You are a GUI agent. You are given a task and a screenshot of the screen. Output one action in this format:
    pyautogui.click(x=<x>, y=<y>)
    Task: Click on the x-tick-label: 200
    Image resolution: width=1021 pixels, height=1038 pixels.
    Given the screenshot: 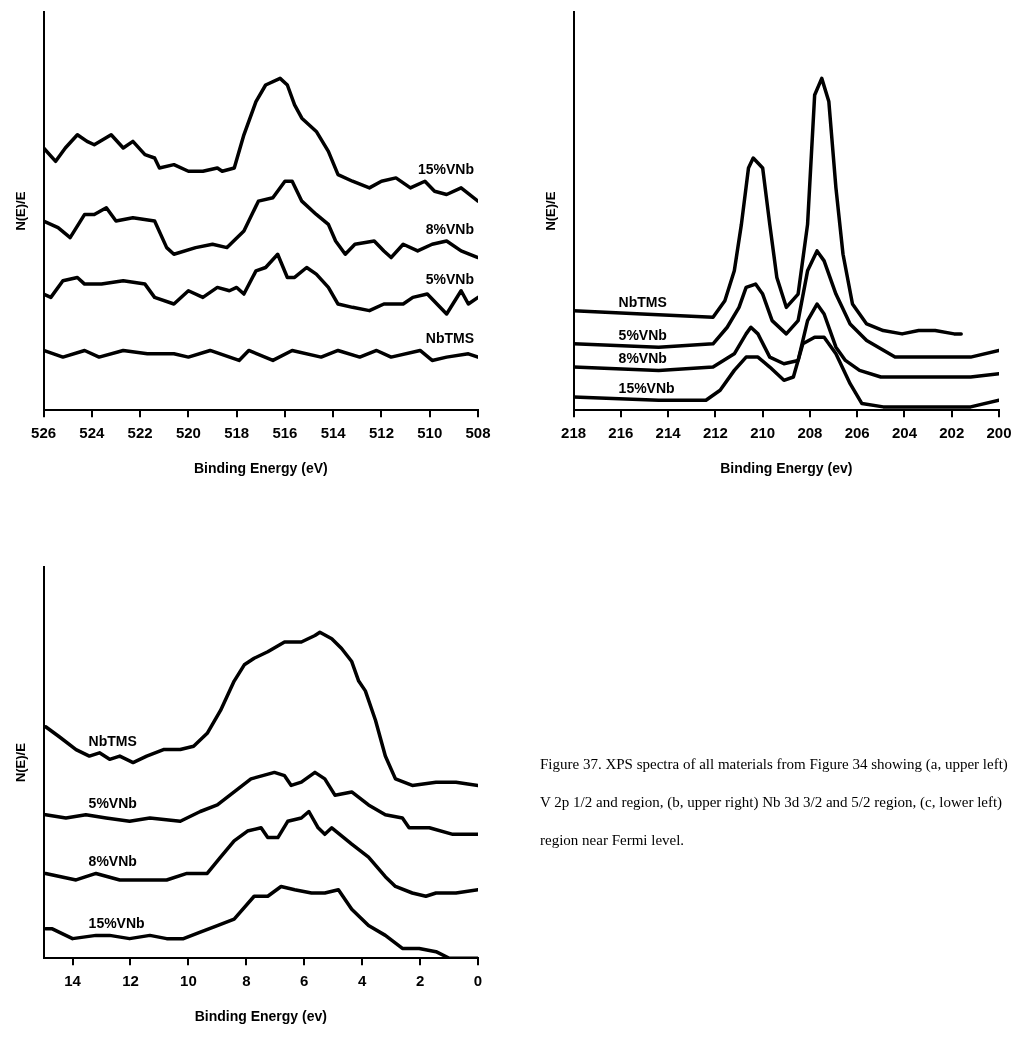 What is the action you would take?
    pyautogui.click(x=999, y=433)
    